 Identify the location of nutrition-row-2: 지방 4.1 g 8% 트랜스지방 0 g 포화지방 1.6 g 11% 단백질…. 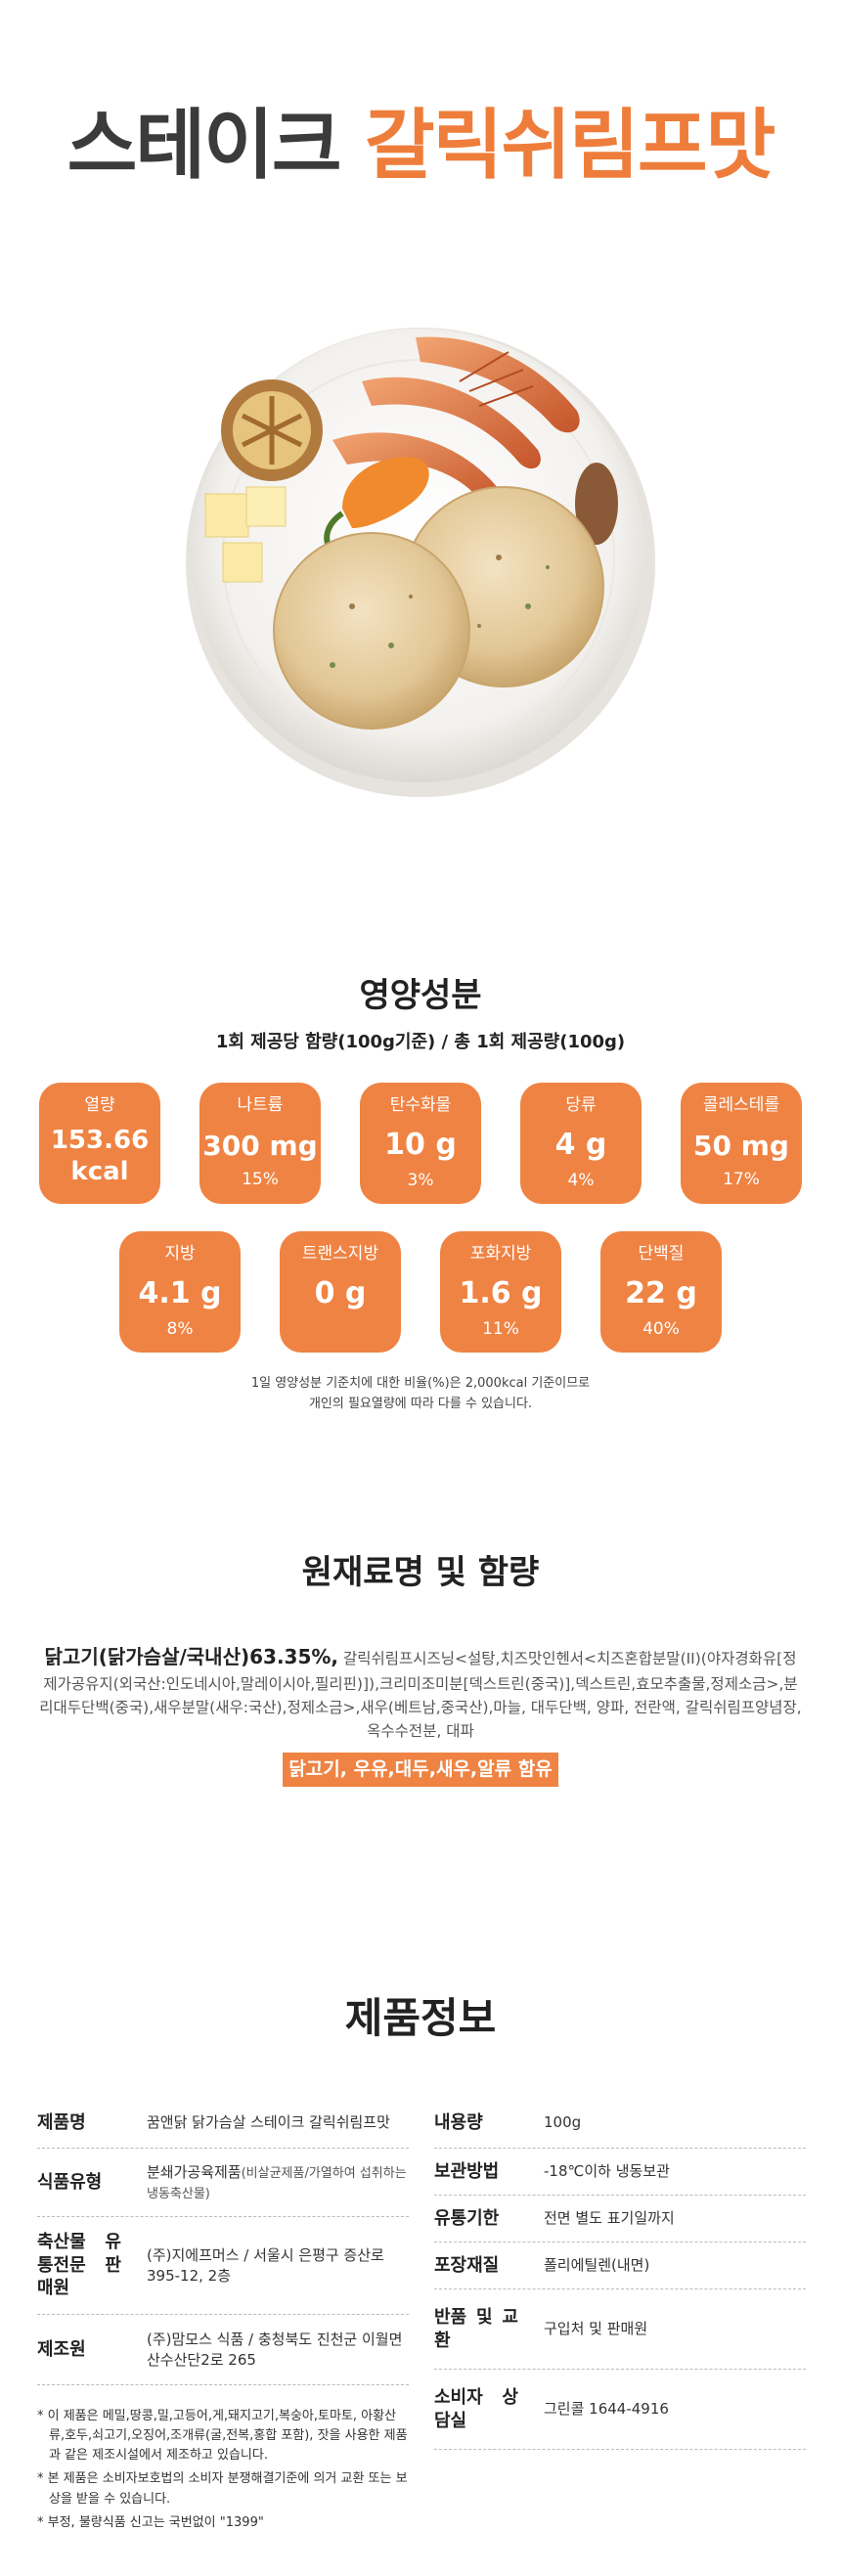
(421, 1292).